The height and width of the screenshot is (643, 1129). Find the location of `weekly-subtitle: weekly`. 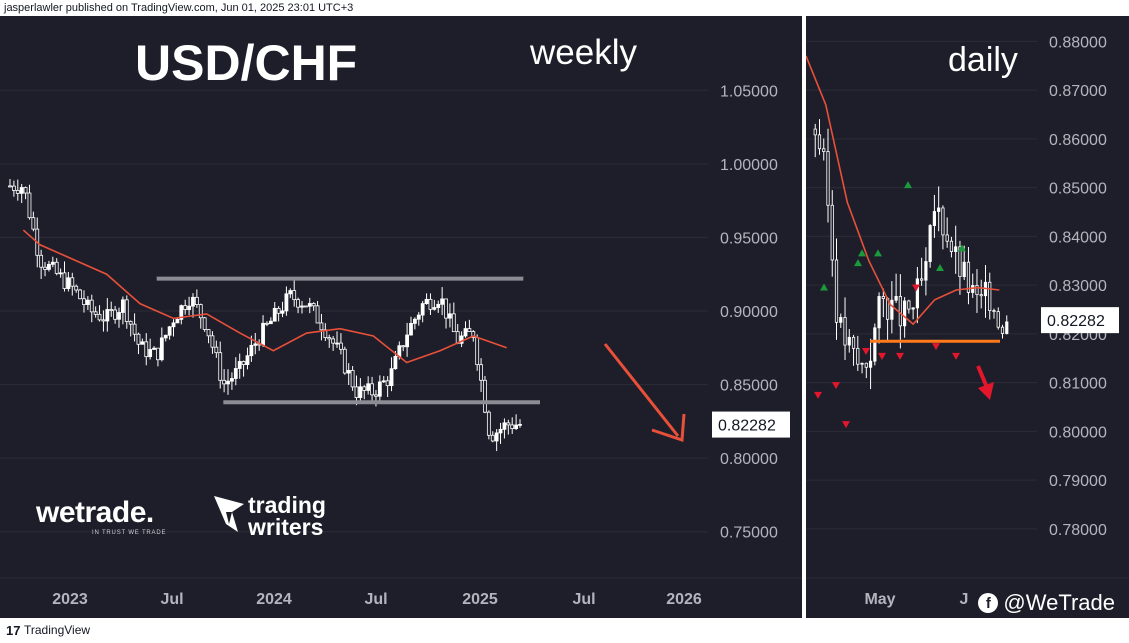

weekly-subtitle: weekly is located at coordinates (583, 52).